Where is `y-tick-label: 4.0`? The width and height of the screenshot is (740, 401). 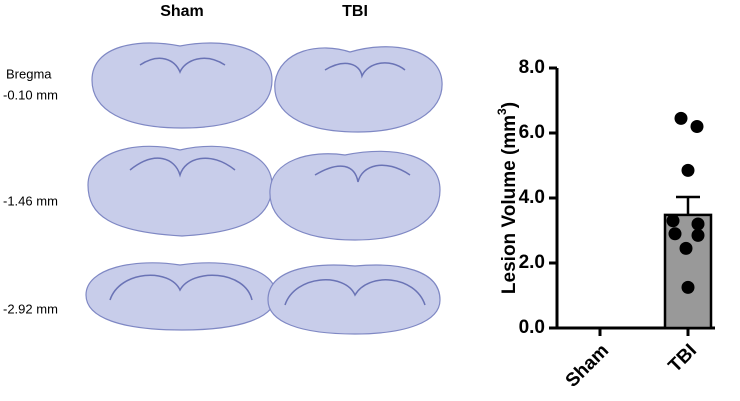
y-tick-label: 4.0 is located at coordinates (532, 197).